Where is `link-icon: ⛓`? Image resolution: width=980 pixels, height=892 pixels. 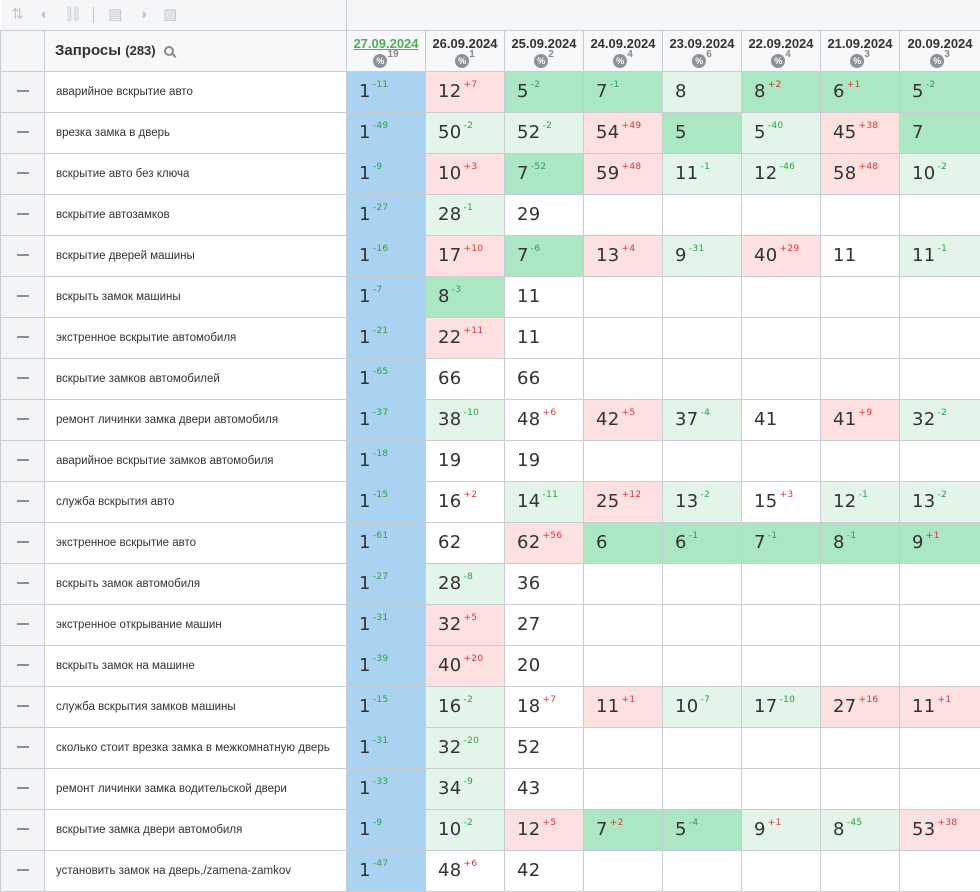 link-icon: ⛓ is located at coordinates (73, 14).